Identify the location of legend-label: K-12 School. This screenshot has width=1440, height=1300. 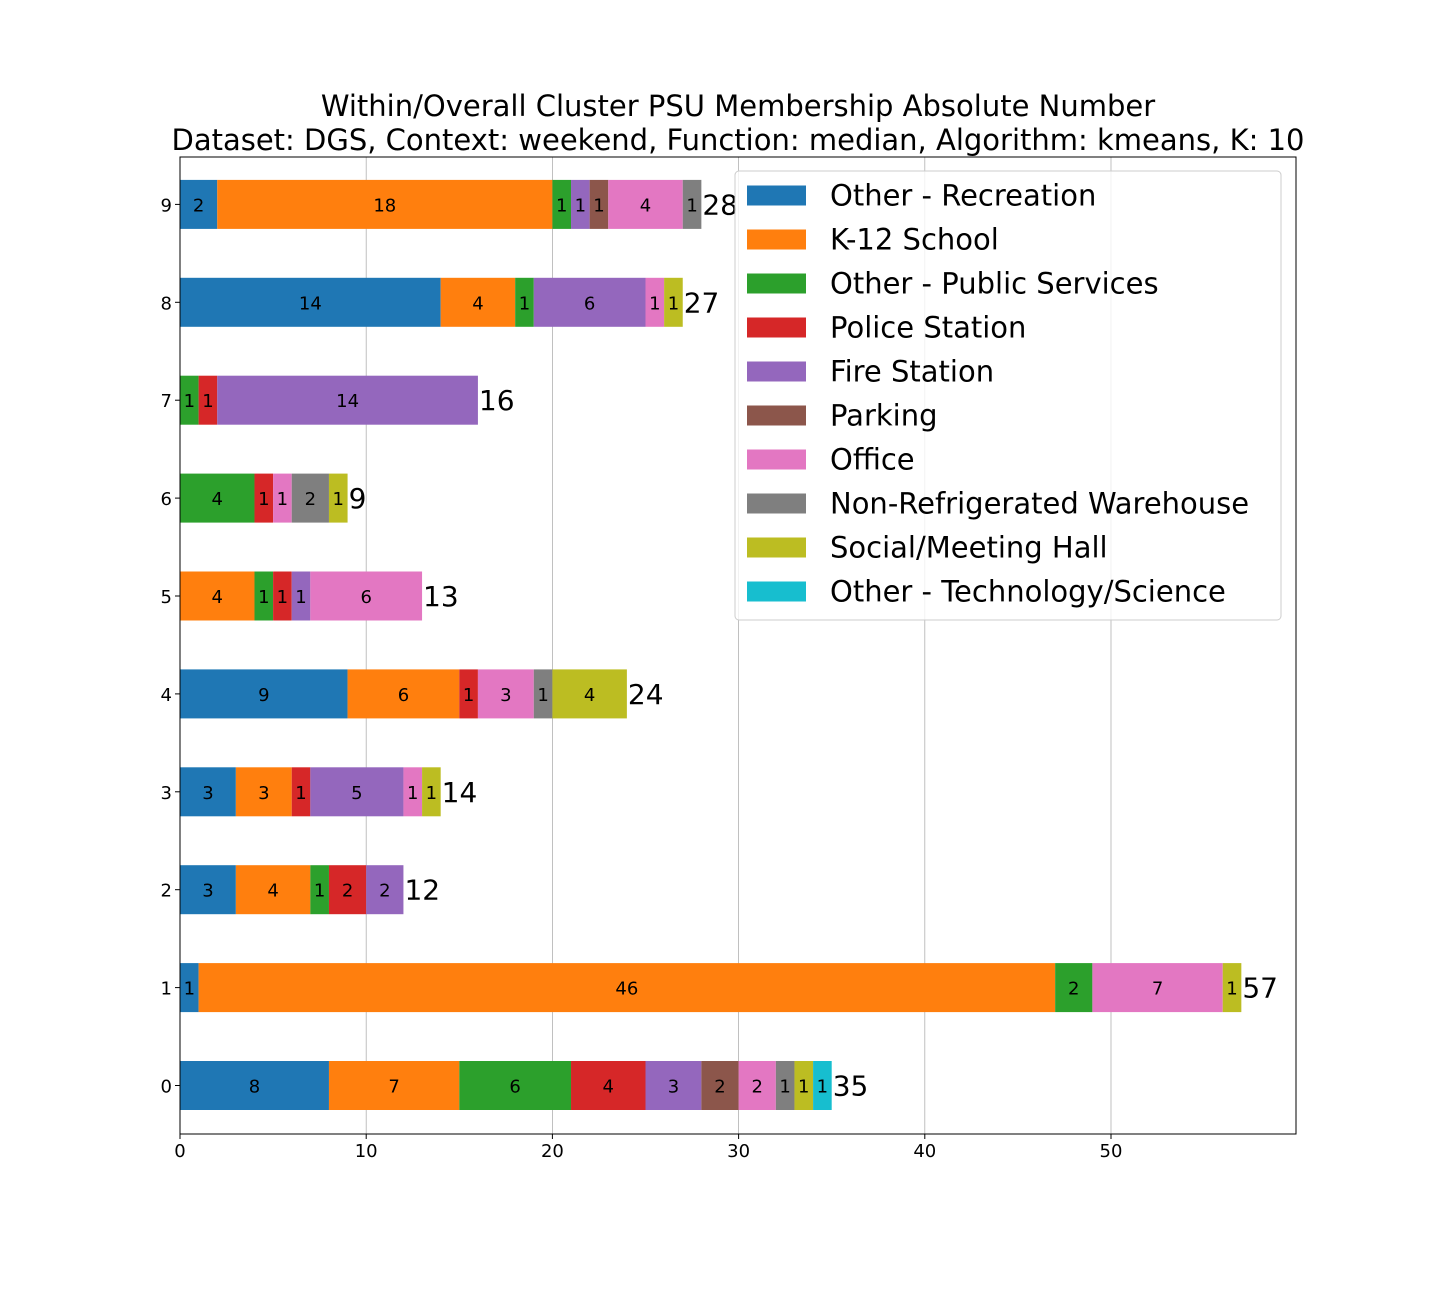
(914, 240).